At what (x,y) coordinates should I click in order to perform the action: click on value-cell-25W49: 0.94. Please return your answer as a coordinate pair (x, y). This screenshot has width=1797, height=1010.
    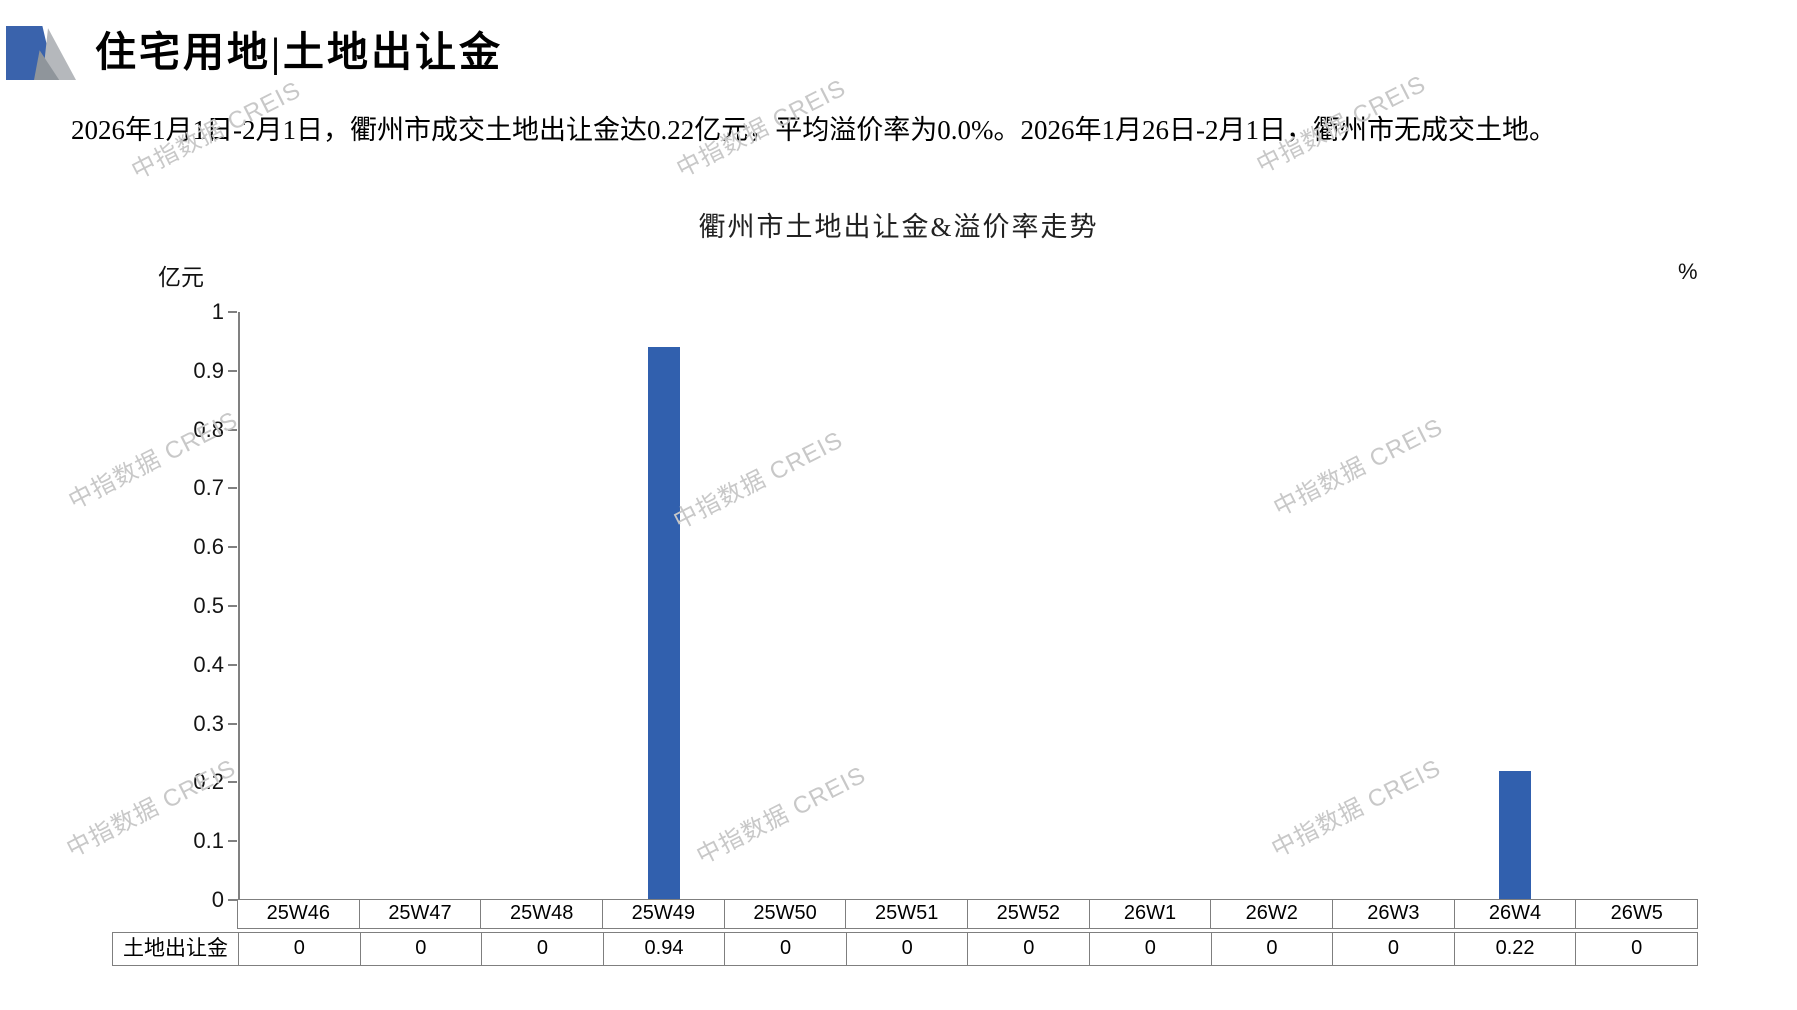
    Looking at the image, I should click on (663, 949).